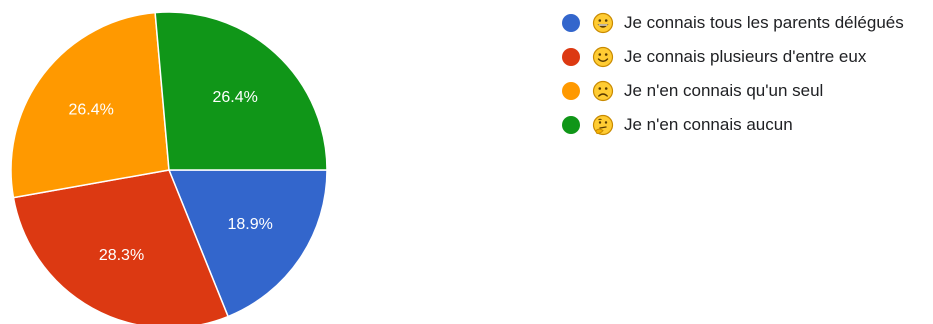  What do you see at coordinates (603, 91) in the screenshot?
I see `slightly-frowning-face-icon` at bounding box center [603, 91].